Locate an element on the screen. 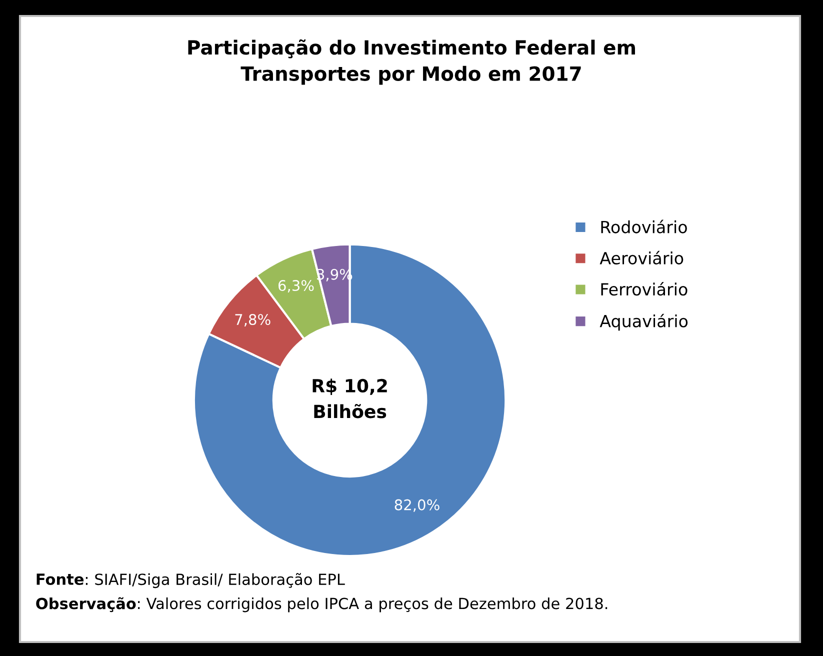 Image resolution: width=823 pixels, height=656 pixels. legend-label: Aquaviário is located at coordinates (644, 322).